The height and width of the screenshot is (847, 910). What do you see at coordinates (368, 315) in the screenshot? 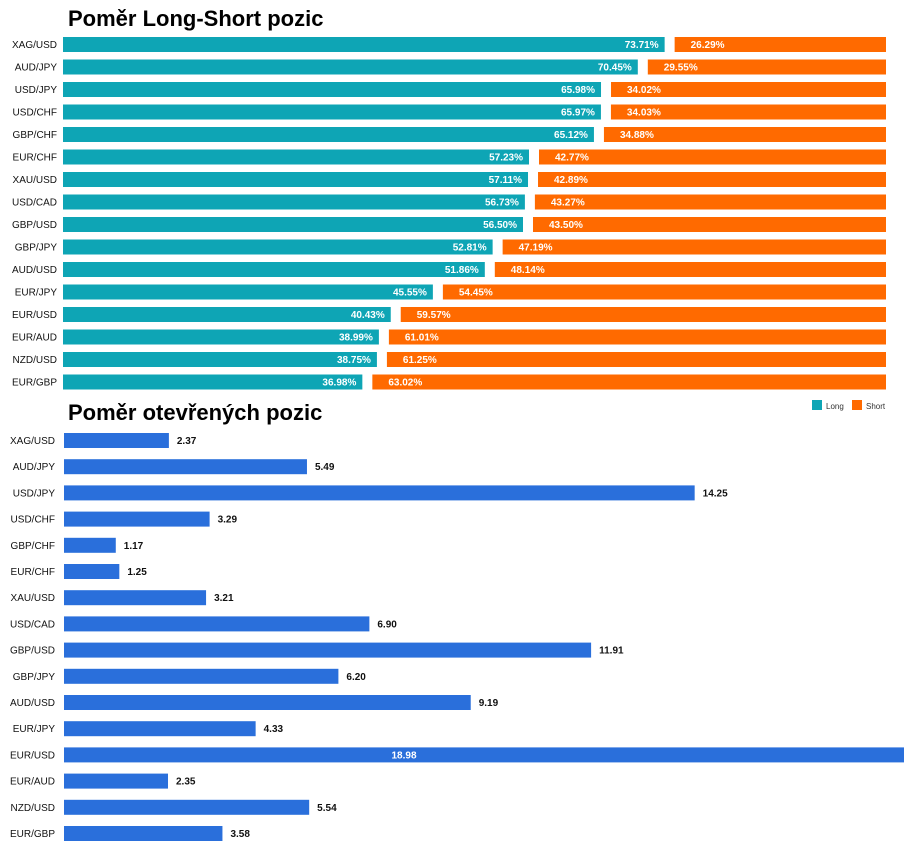
I see `long-value-label: 40.43%` at bounding box center [368, 315].